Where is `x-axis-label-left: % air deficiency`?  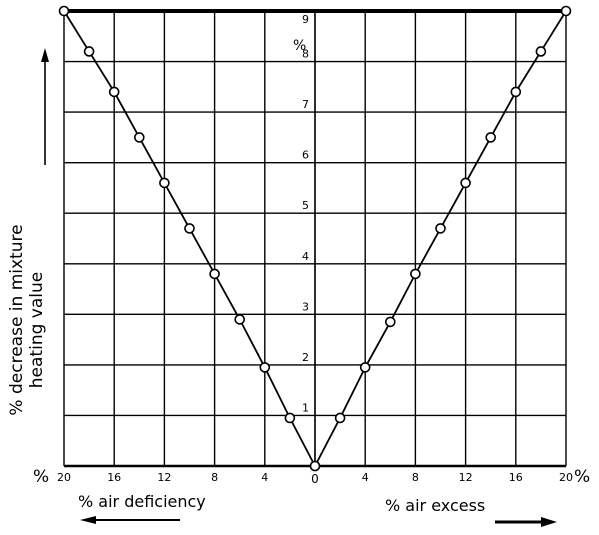
x-axis-label-left: % air deficiency is located at coordinates (142, 501).